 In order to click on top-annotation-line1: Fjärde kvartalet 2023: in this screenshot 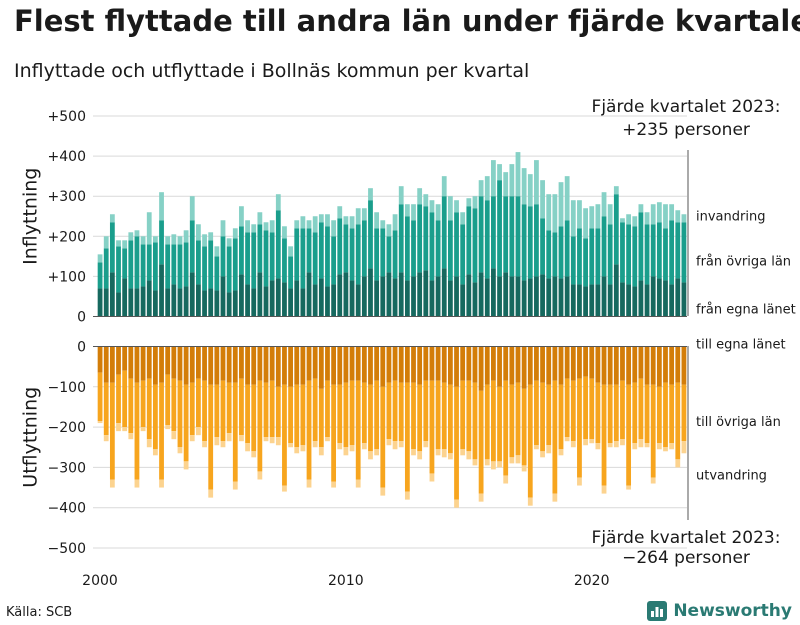, I will do `click(686, 107)`.